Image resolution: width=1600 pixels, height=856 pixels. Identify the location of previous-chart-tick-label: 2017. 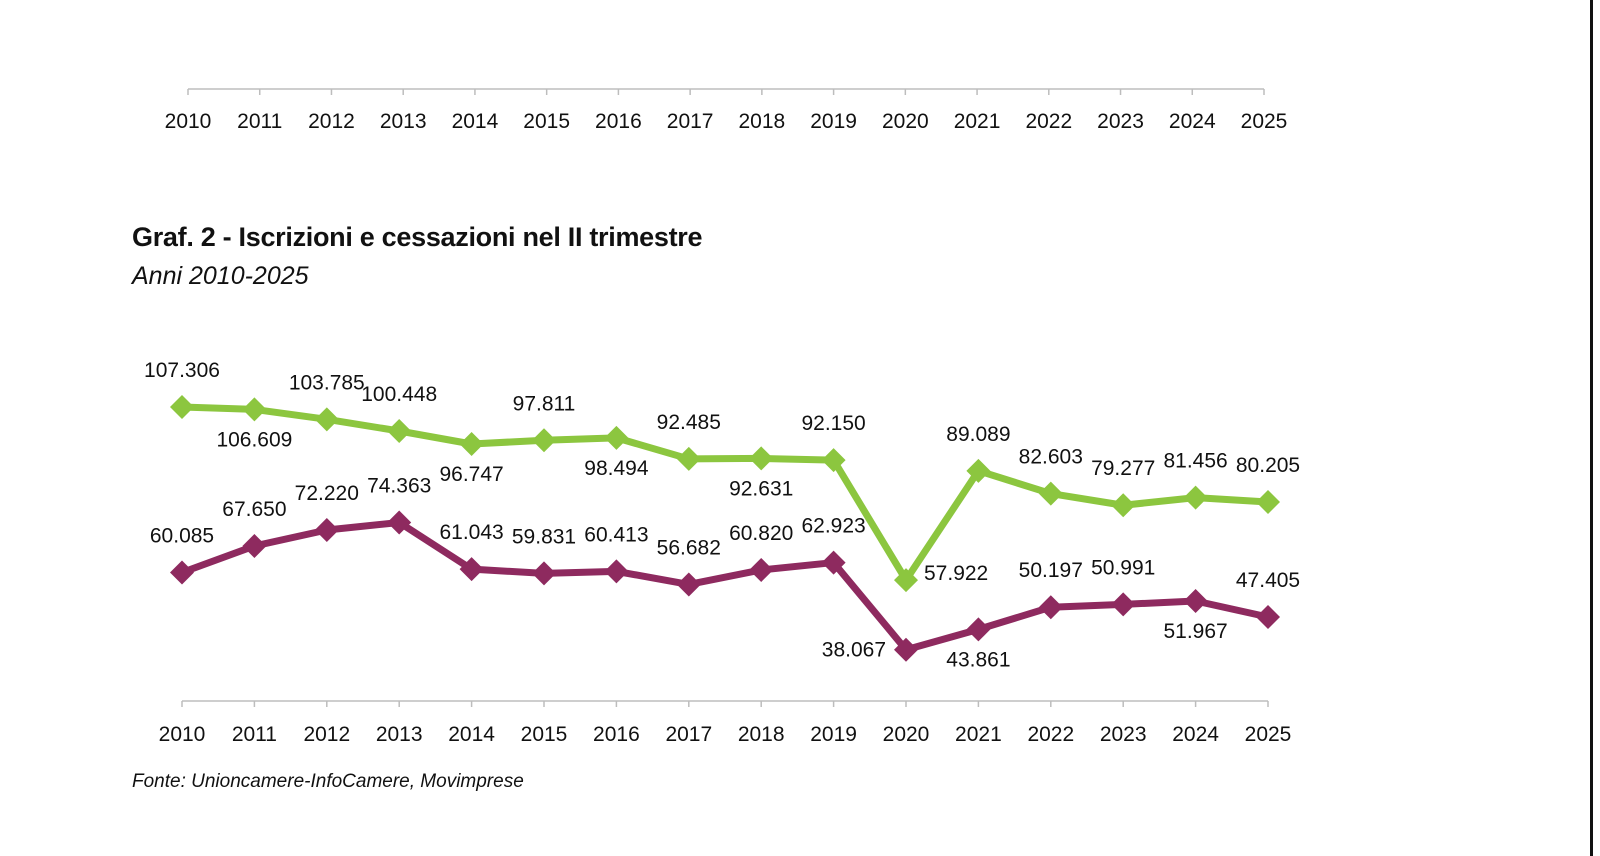
(690, 121).